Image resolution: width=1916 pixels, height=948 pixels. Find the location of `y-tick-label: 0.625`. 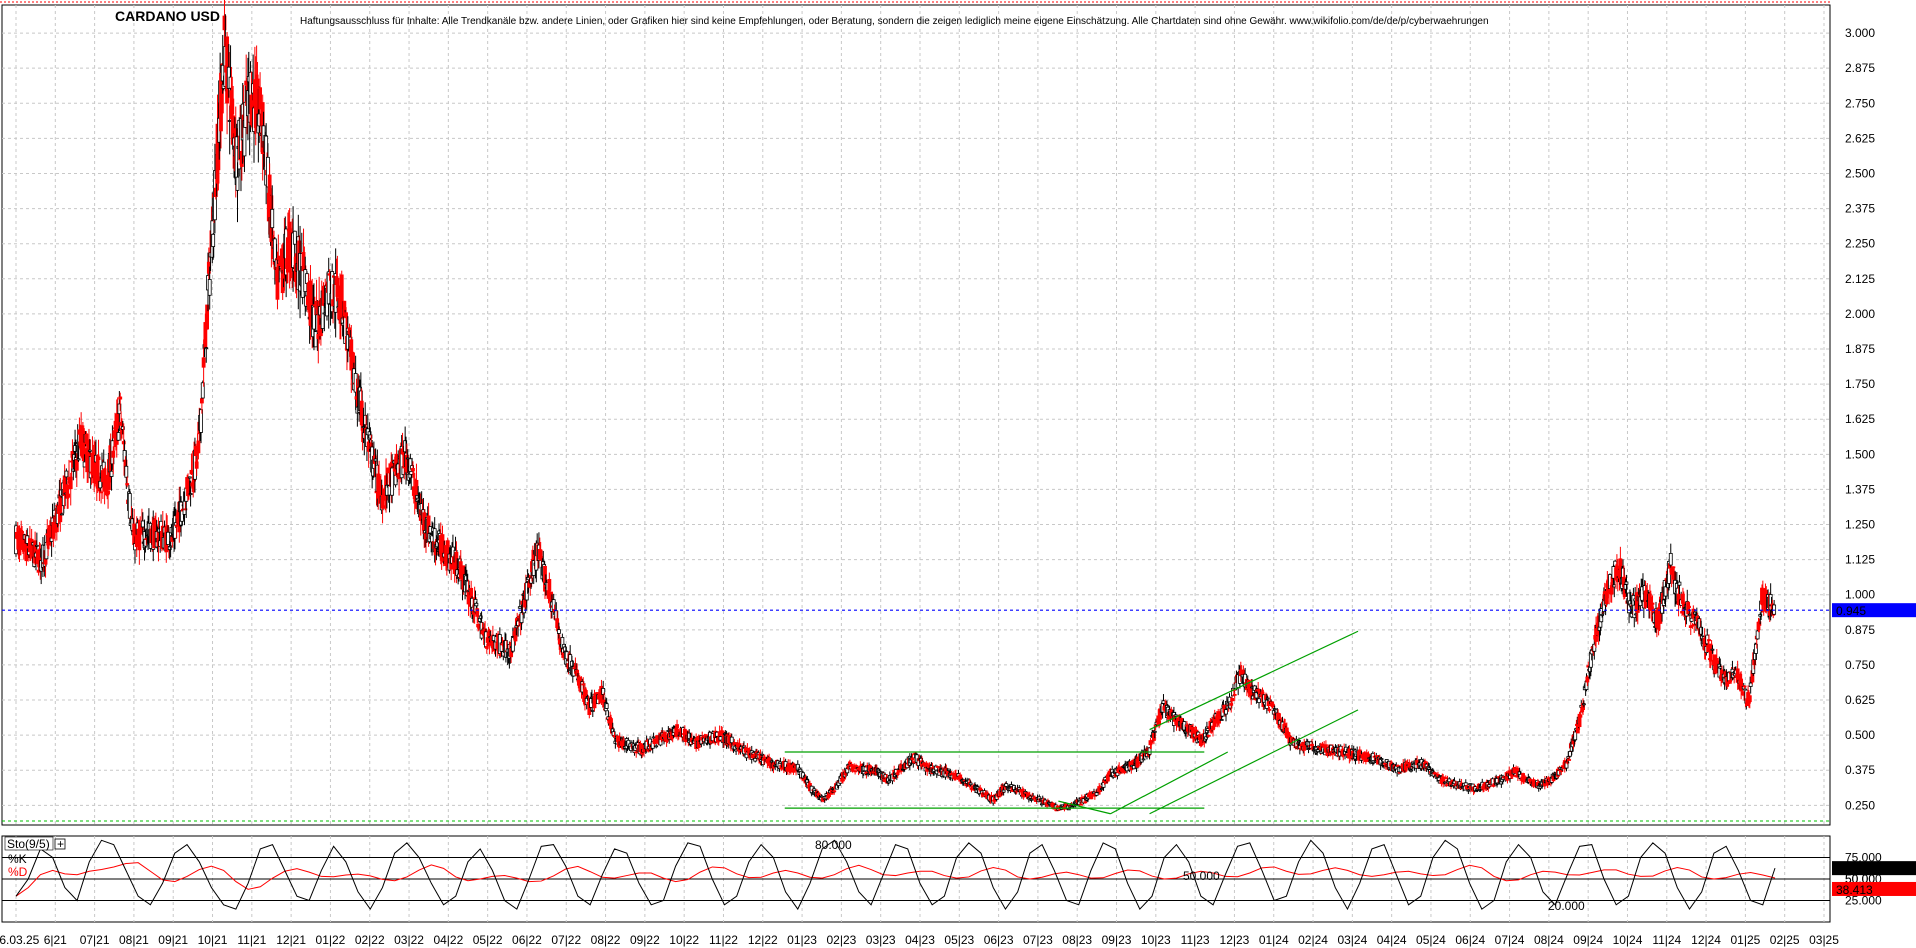

y-tick-label: 0.625 is located at coordinates (1860, 700).